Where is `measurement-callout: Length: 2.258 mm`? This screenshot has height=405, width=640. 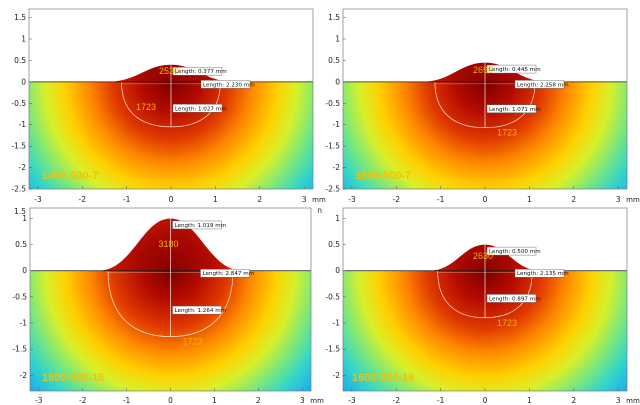 measurement-callout: Length: 2.258 mm is located at coordinates (541, 84).